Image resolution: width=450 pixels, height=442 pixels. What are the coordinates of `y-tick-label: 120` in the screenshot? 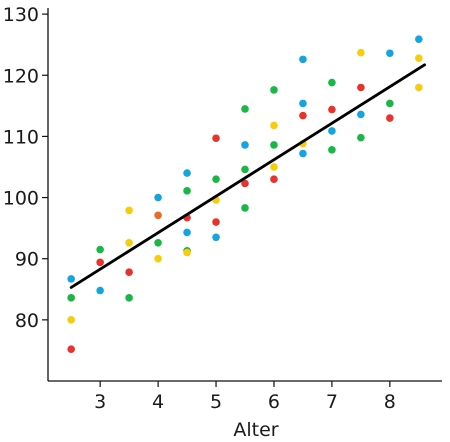 It's located at (21, 76).